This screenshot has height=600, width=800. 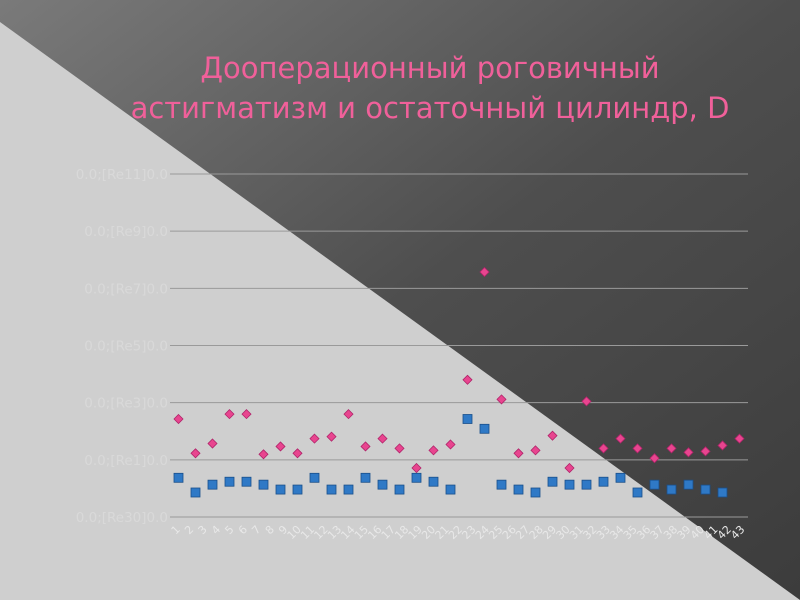 I want to click on slide-title-line-2: астигматизм и остаточный цилиндр, D, so click(x=430, y=108).